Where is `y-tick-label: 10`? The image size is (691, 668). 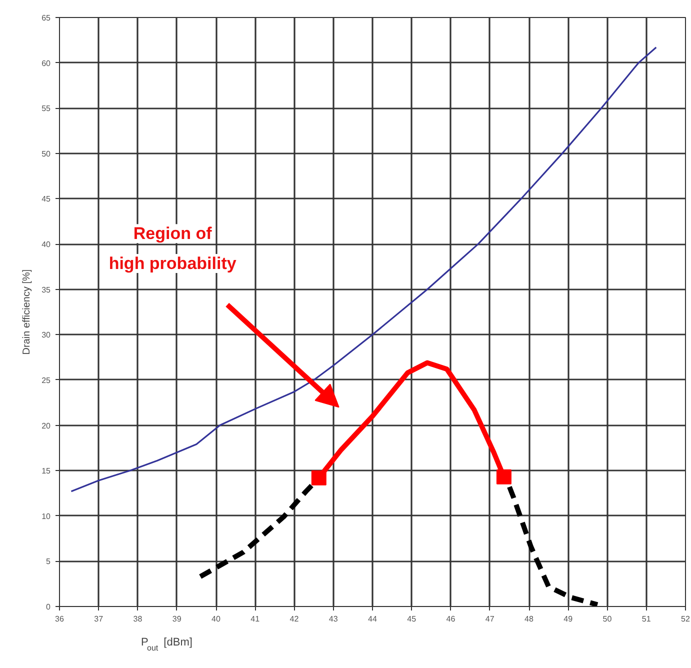
y-tick-label: 10 is located at coordinates (47, 516).